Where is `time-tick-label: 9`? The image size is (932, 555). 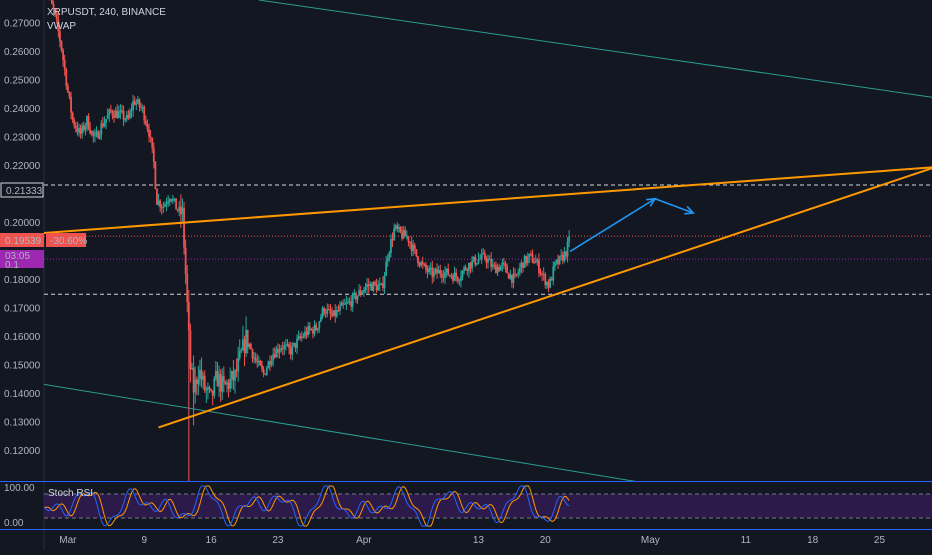 time-tick-label: 9 is located at coordinates (144, 540).